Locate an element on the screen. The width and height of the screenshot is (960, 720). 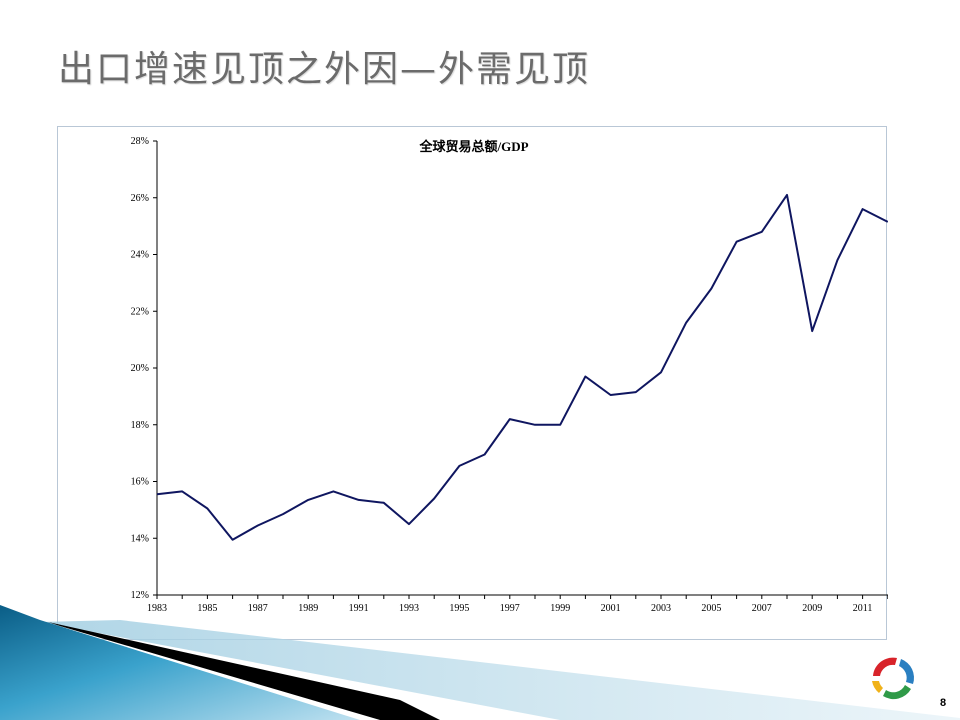
x-tick-label: 1987 is located at coordinates (258, 608).